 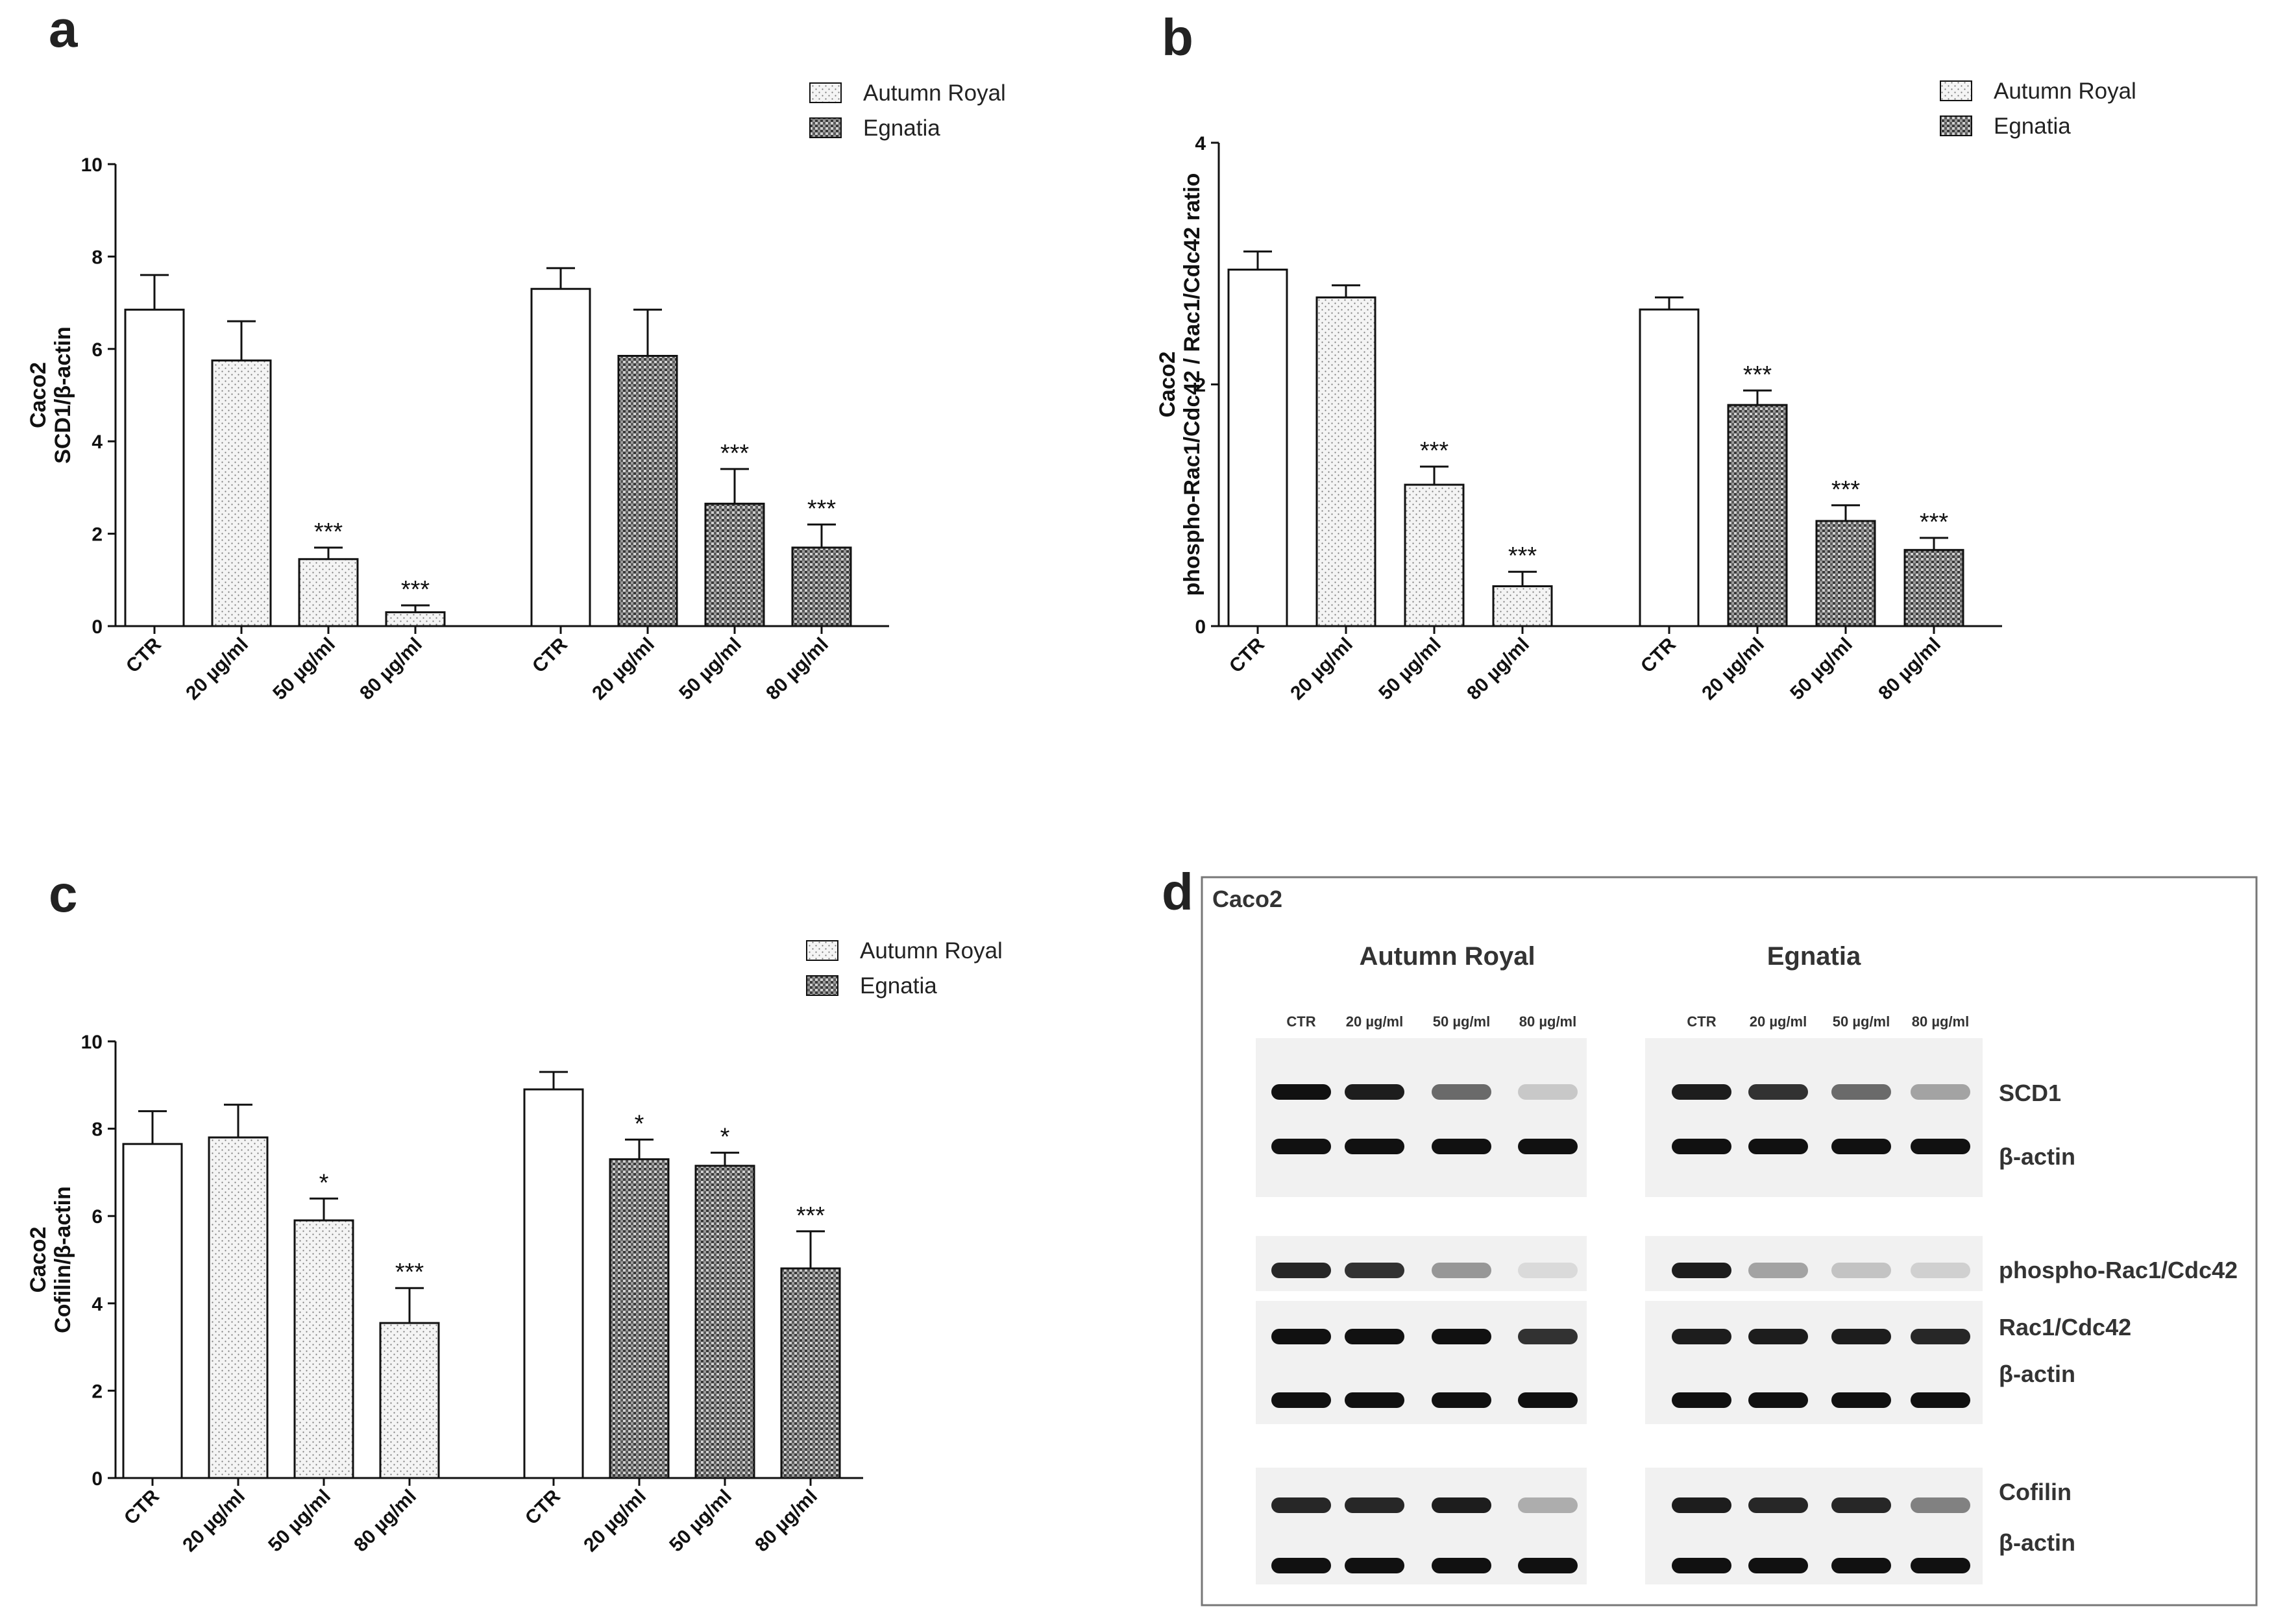 I want to click on blot-group-label: Autumn Royal, so click(x=1447, y=956).